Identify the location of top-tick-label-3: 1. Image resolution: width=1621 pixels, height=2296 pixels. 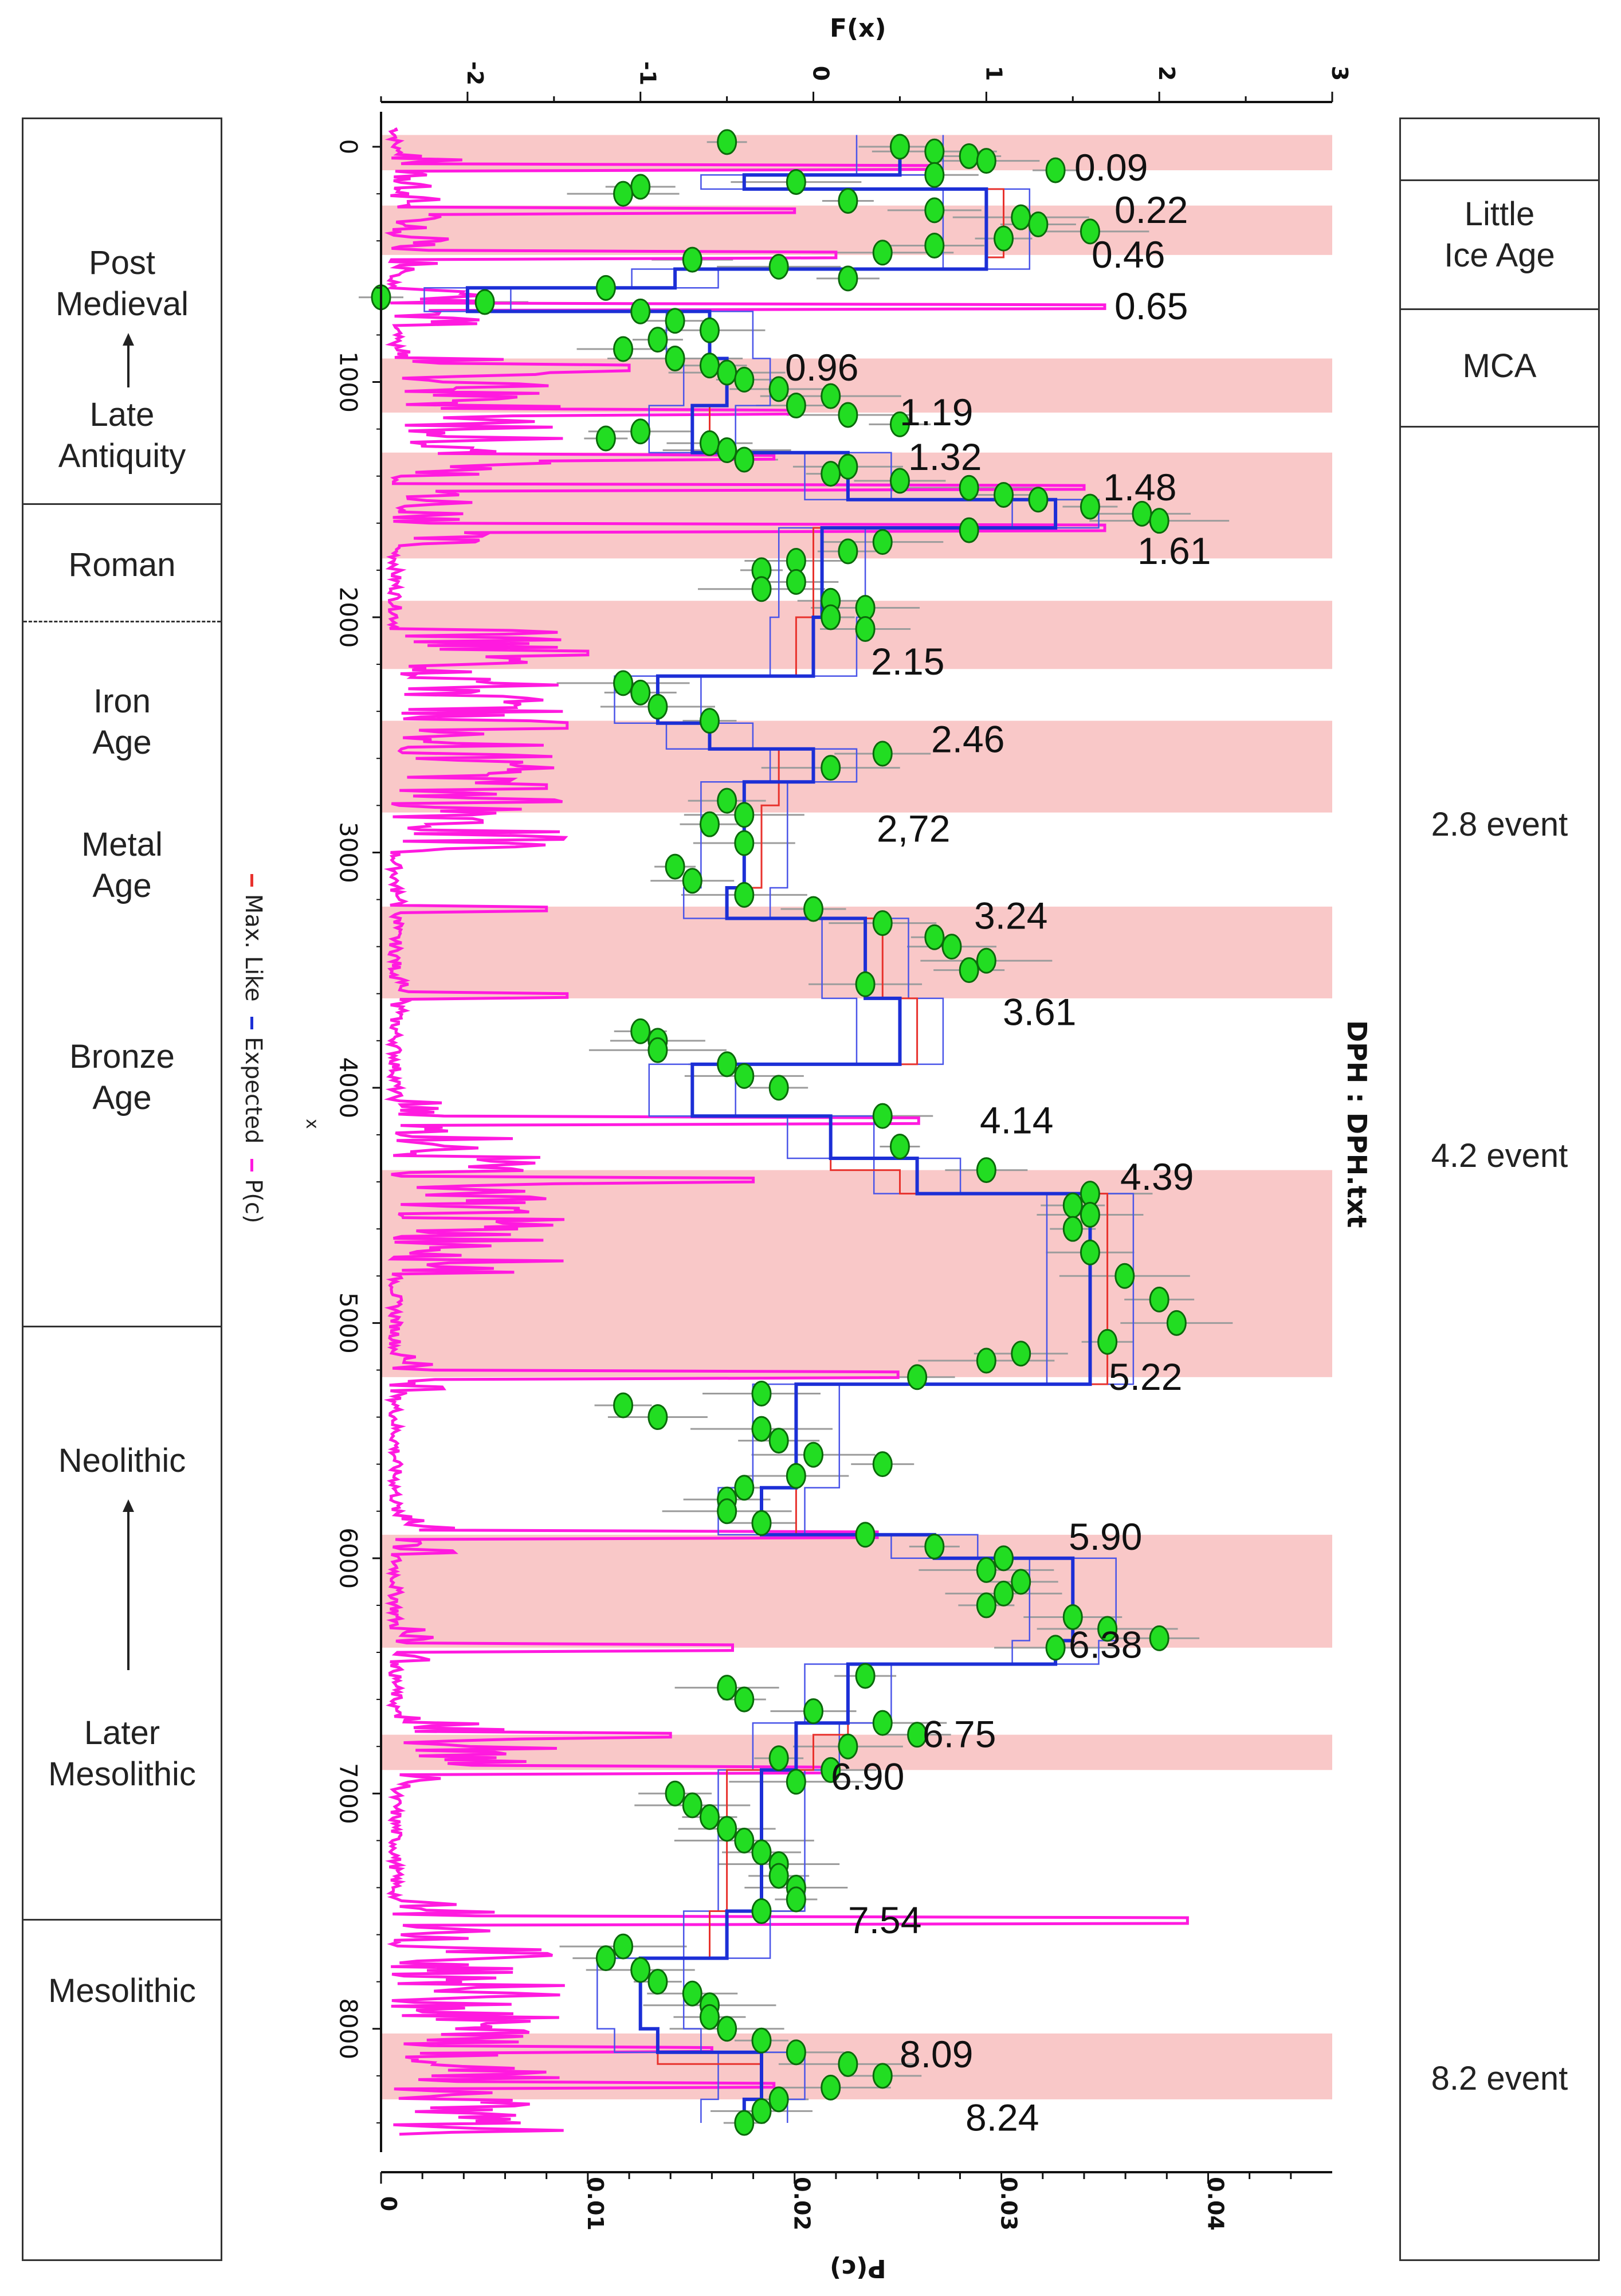
(993, 74).